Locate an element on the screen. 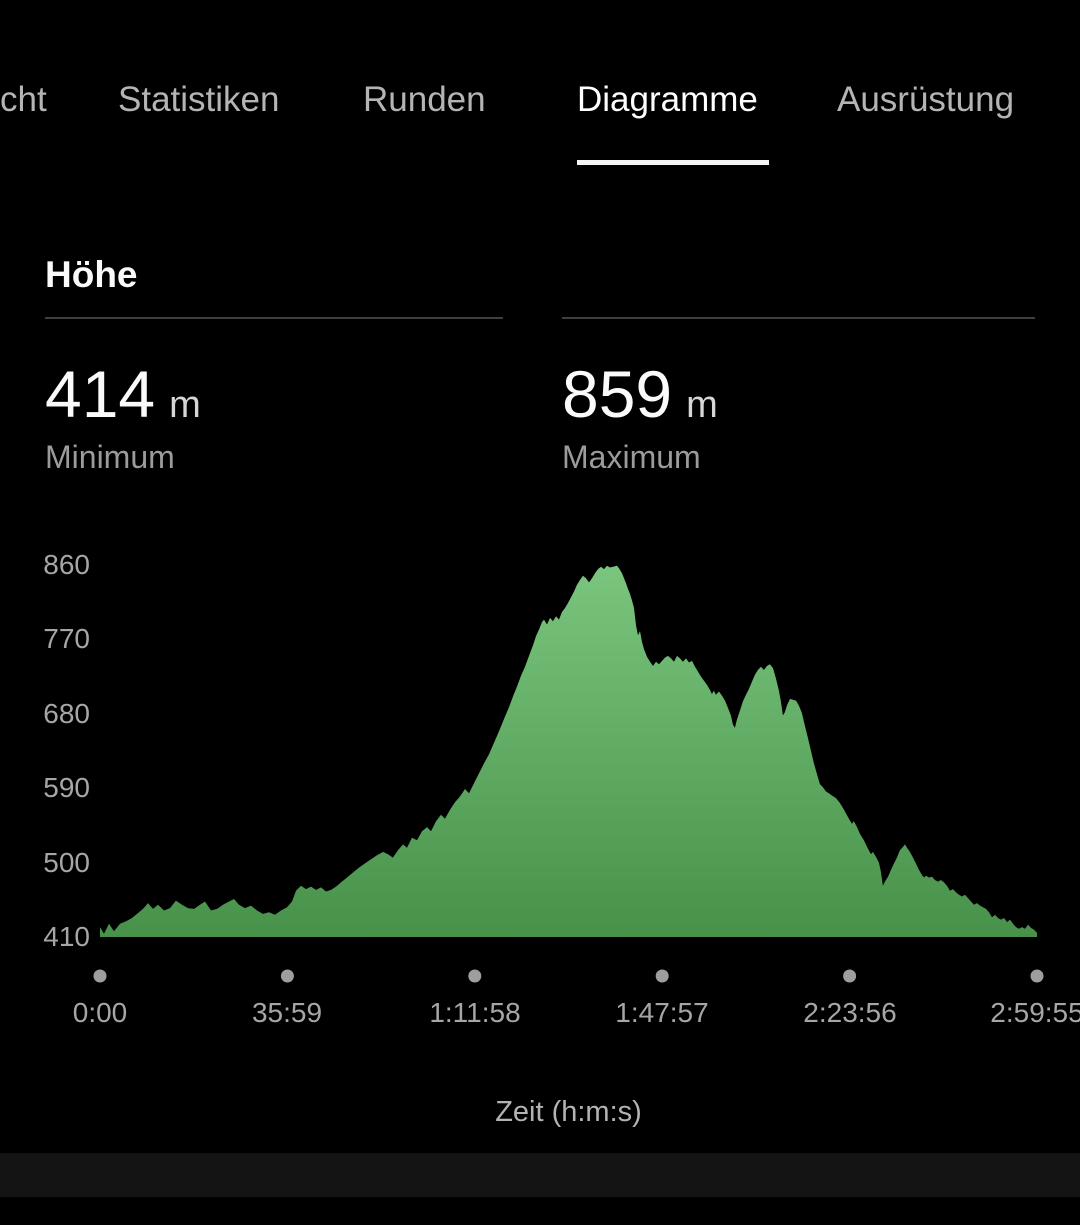 This screenshot has height=1225, width=1080. min-value: 414 is located at coordinates (100, 394).